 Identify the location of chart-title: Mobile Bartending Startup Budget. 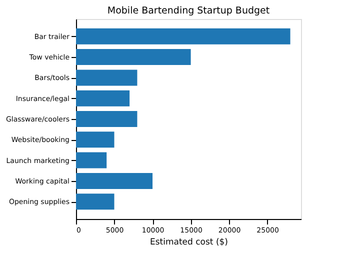
(188, 11).